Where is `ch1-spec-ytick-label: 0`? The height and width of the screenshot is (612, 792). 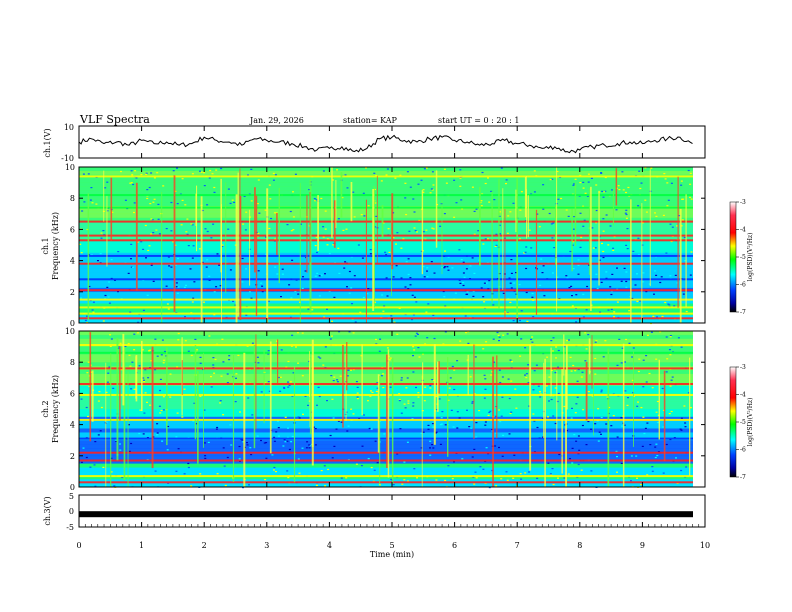
ch1-spec-ytick-label: 0 is located at coordinates (72, 323).